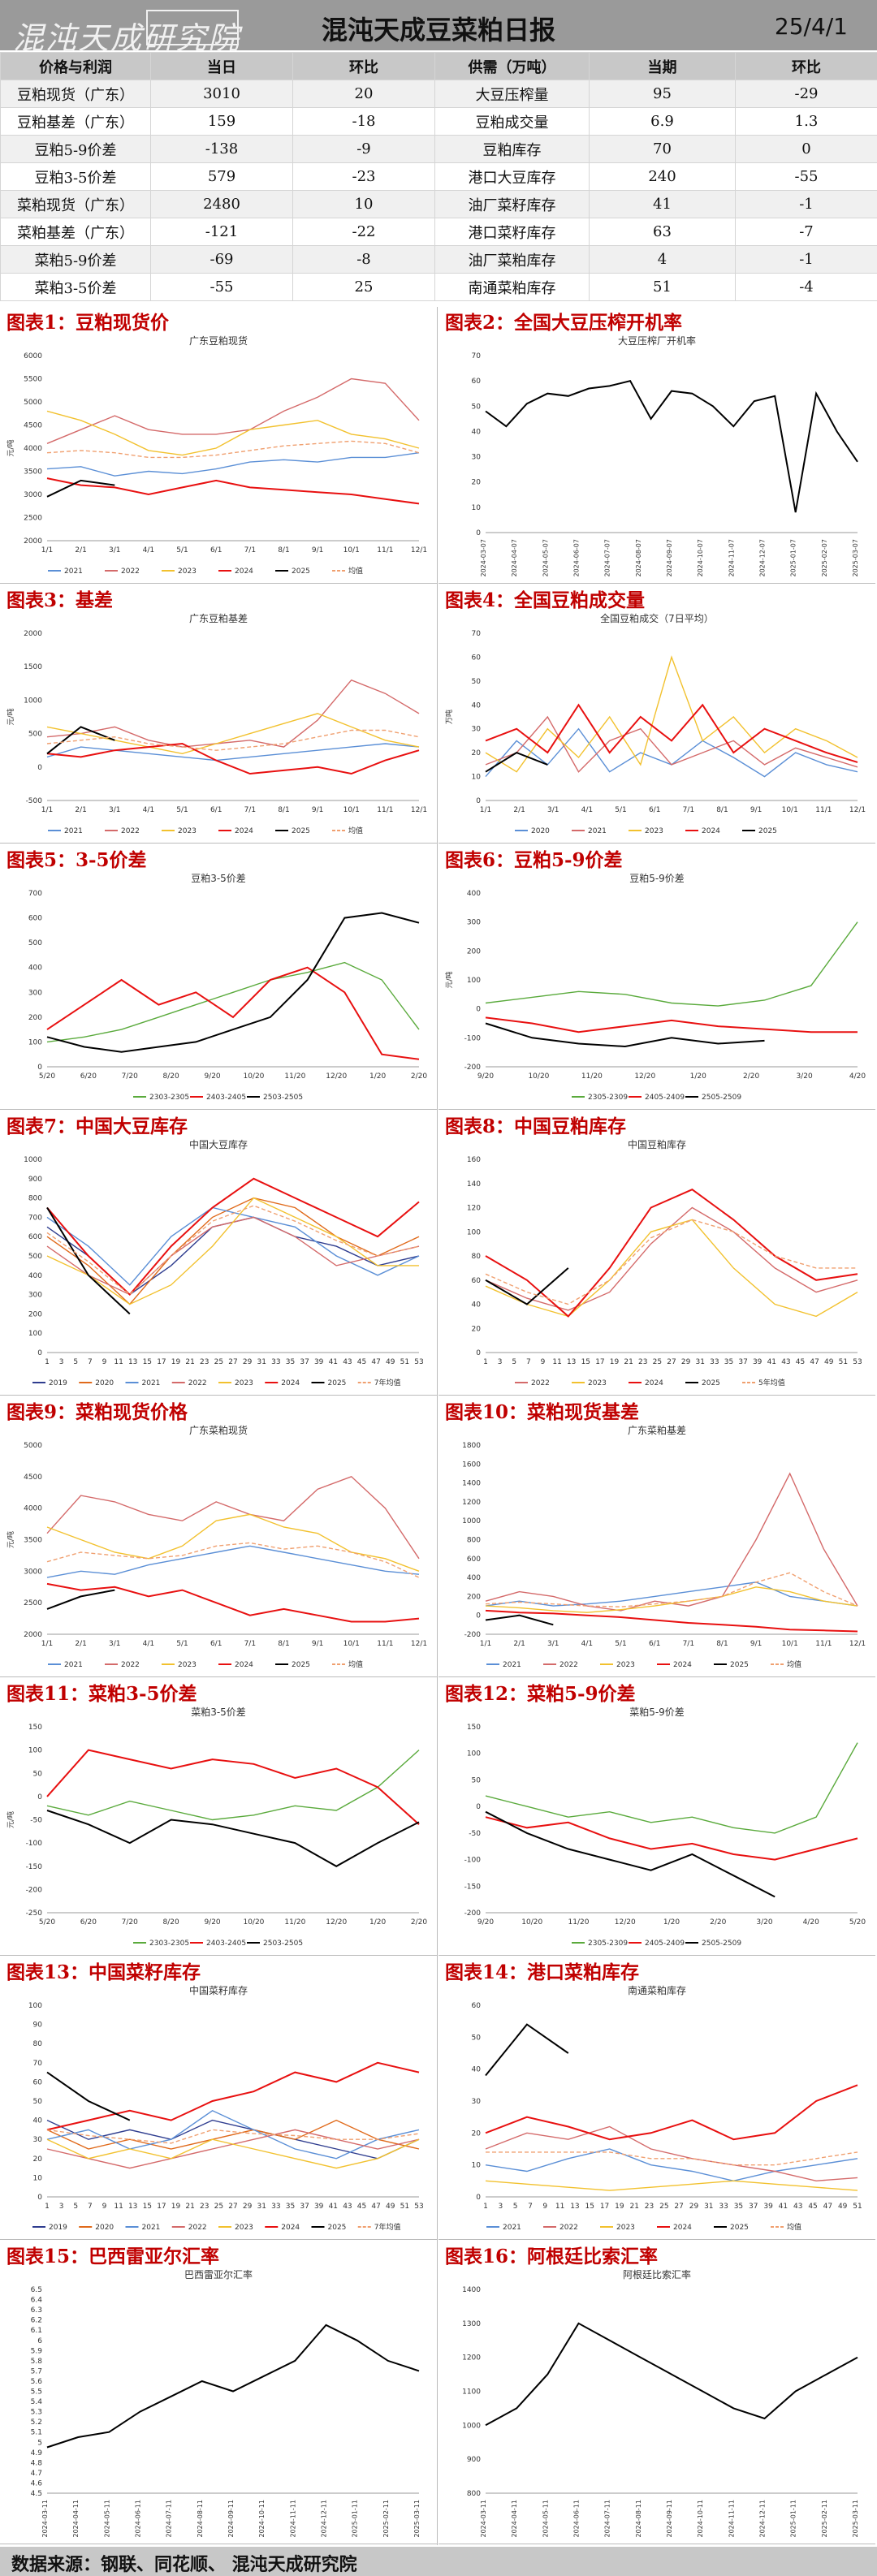 The image size is (877, 2576). I want to click on y-tick-label: 1600, so click(471, 1465).